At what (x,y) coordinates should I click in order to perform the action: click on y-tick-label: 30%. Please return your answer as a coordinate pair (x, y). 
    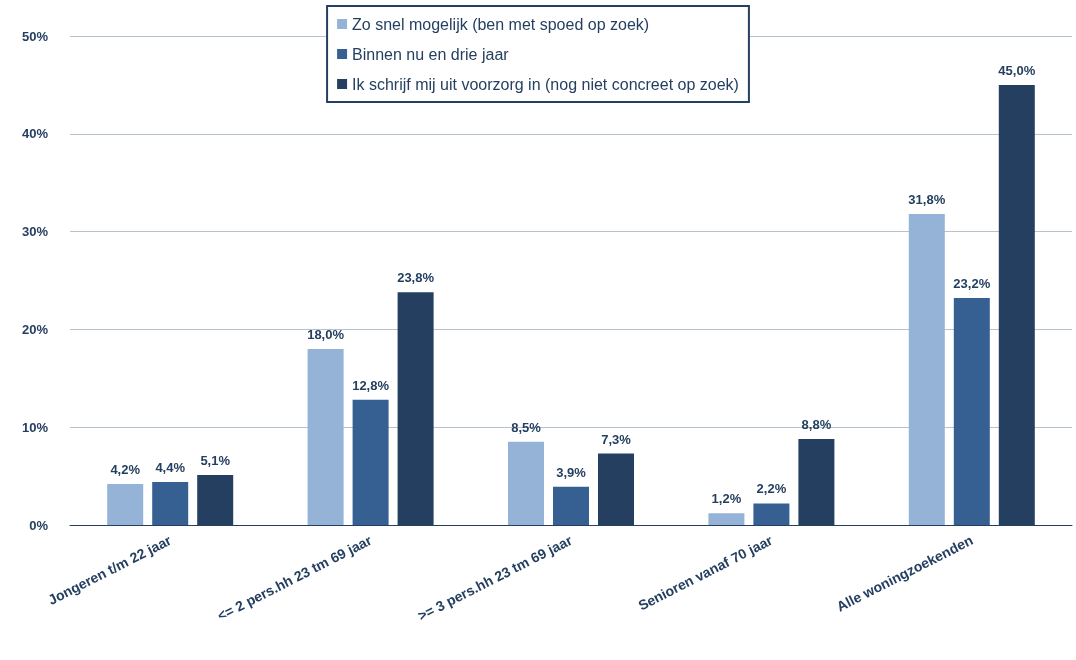
    Looking at the image, I should click on (35, 232).